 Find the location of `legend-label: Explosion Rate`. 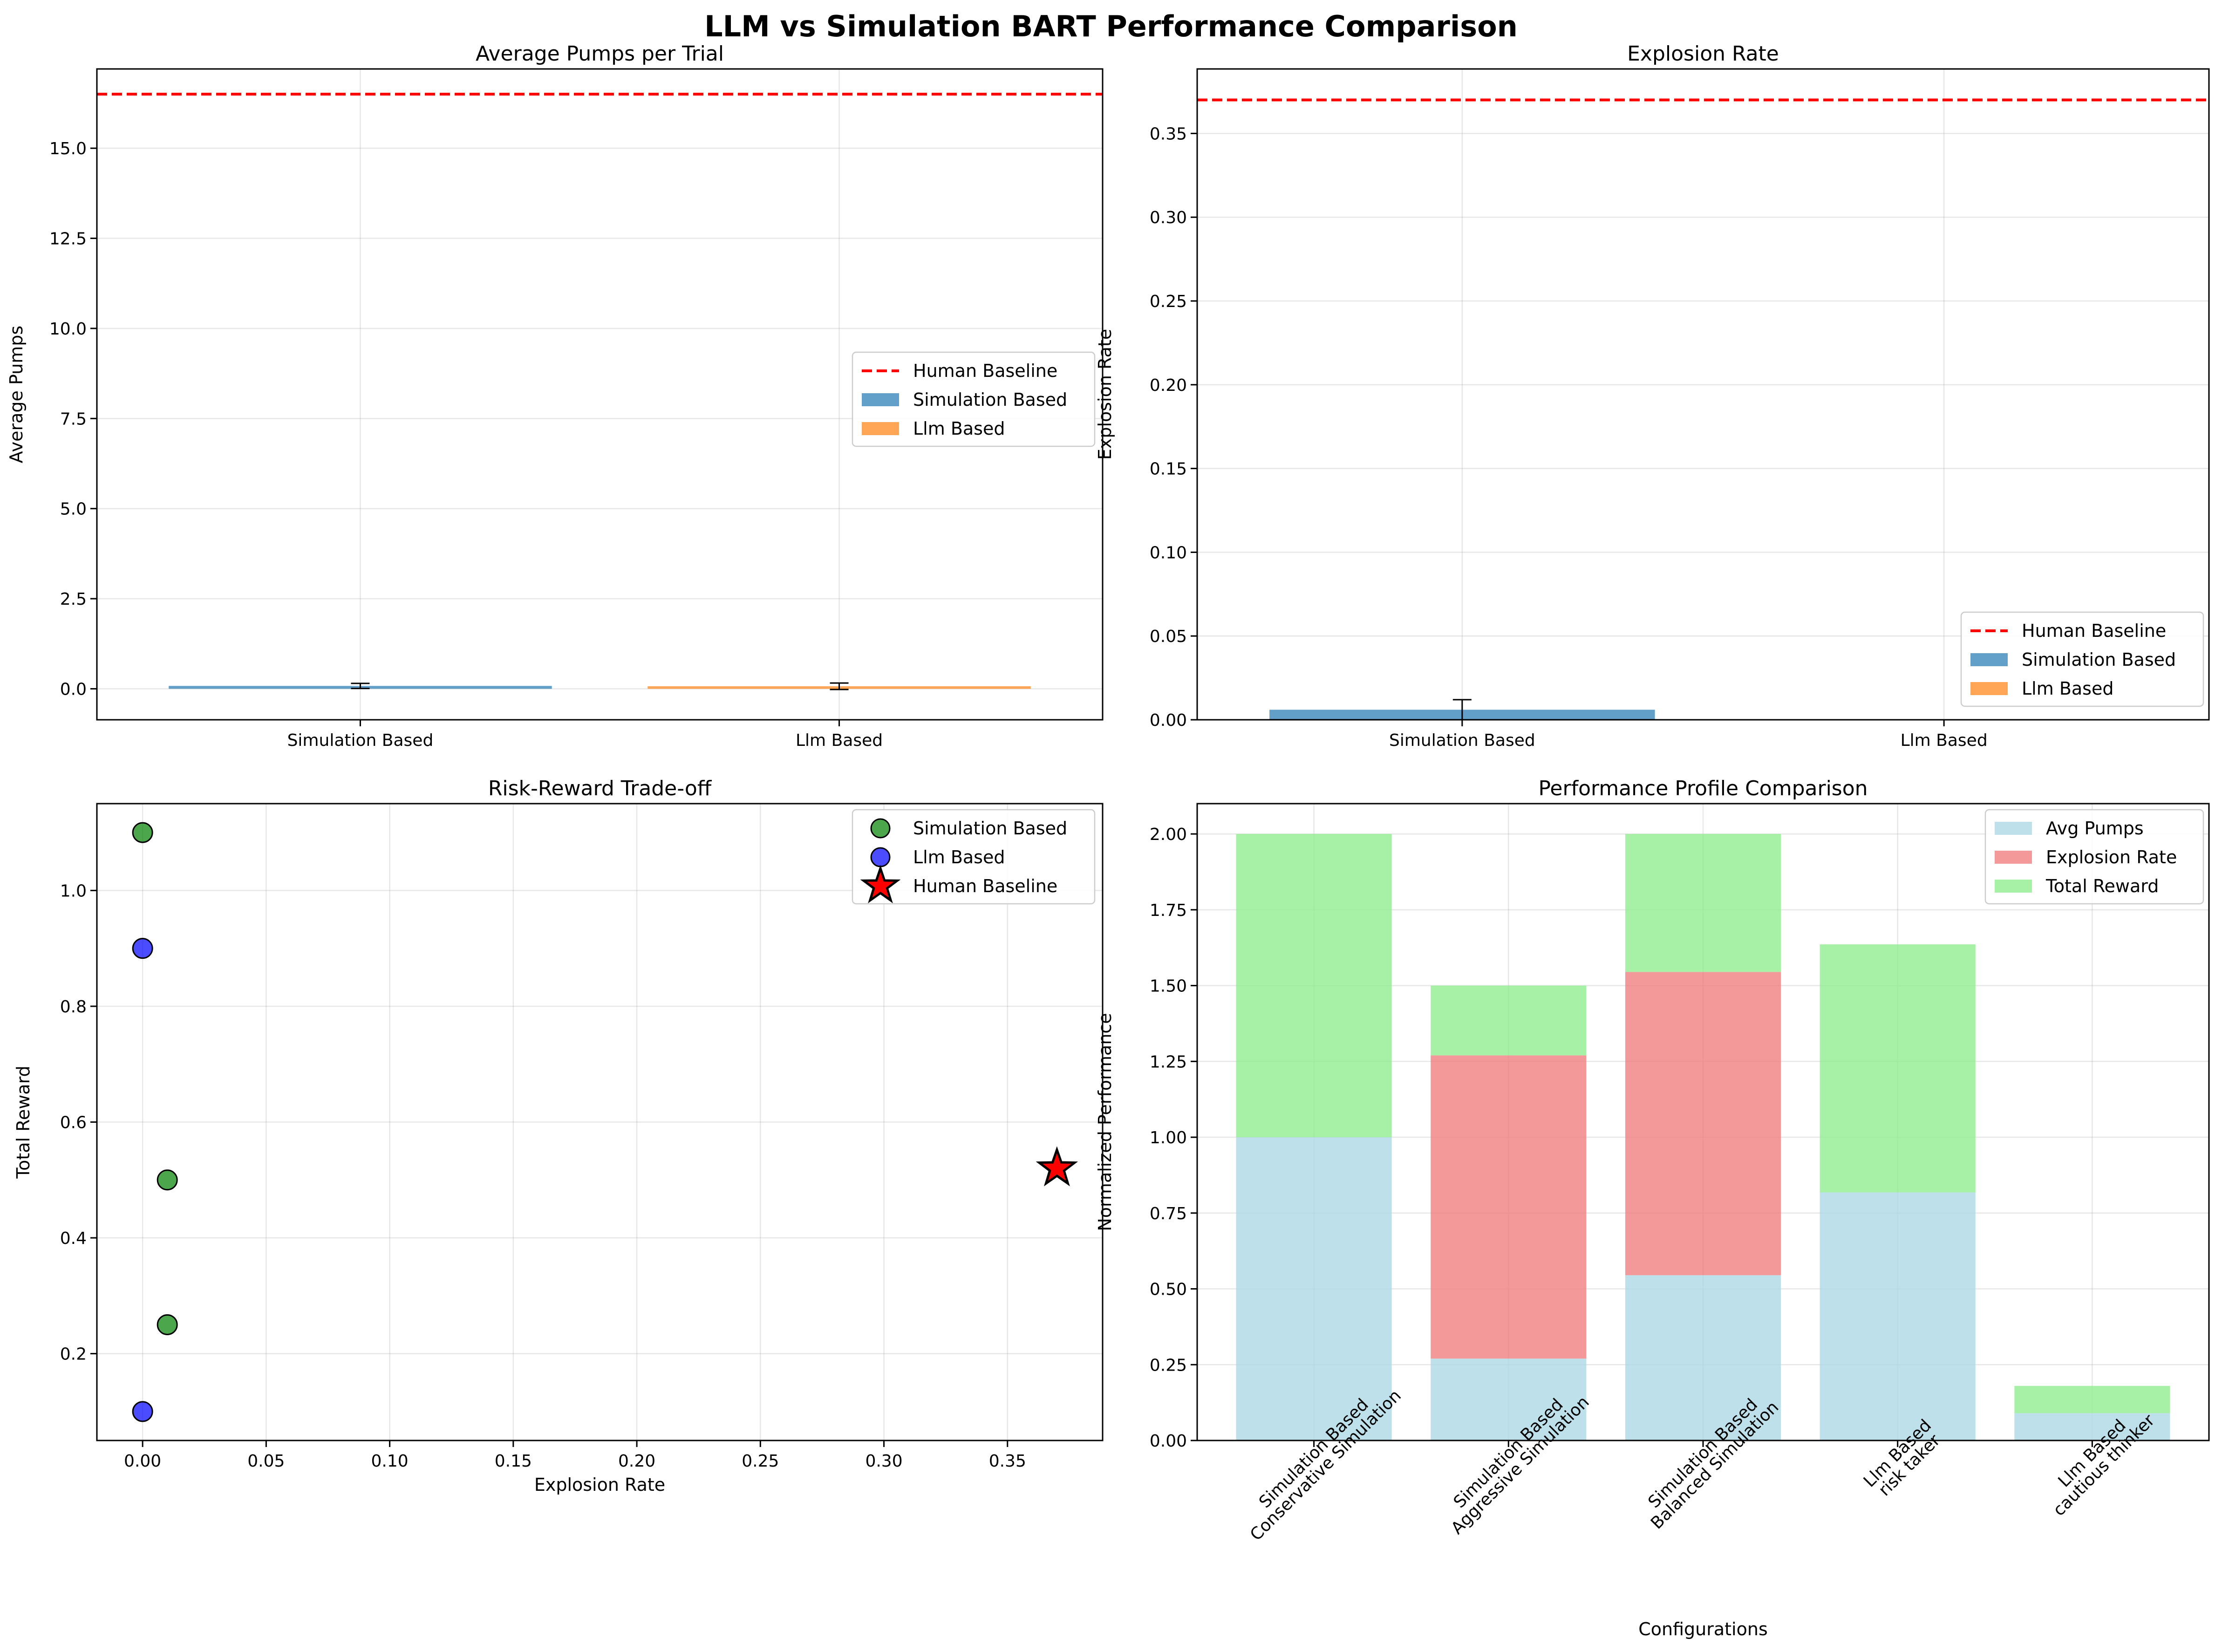

legend-label: Explosion Rate is located at coordinates (2111, 857).